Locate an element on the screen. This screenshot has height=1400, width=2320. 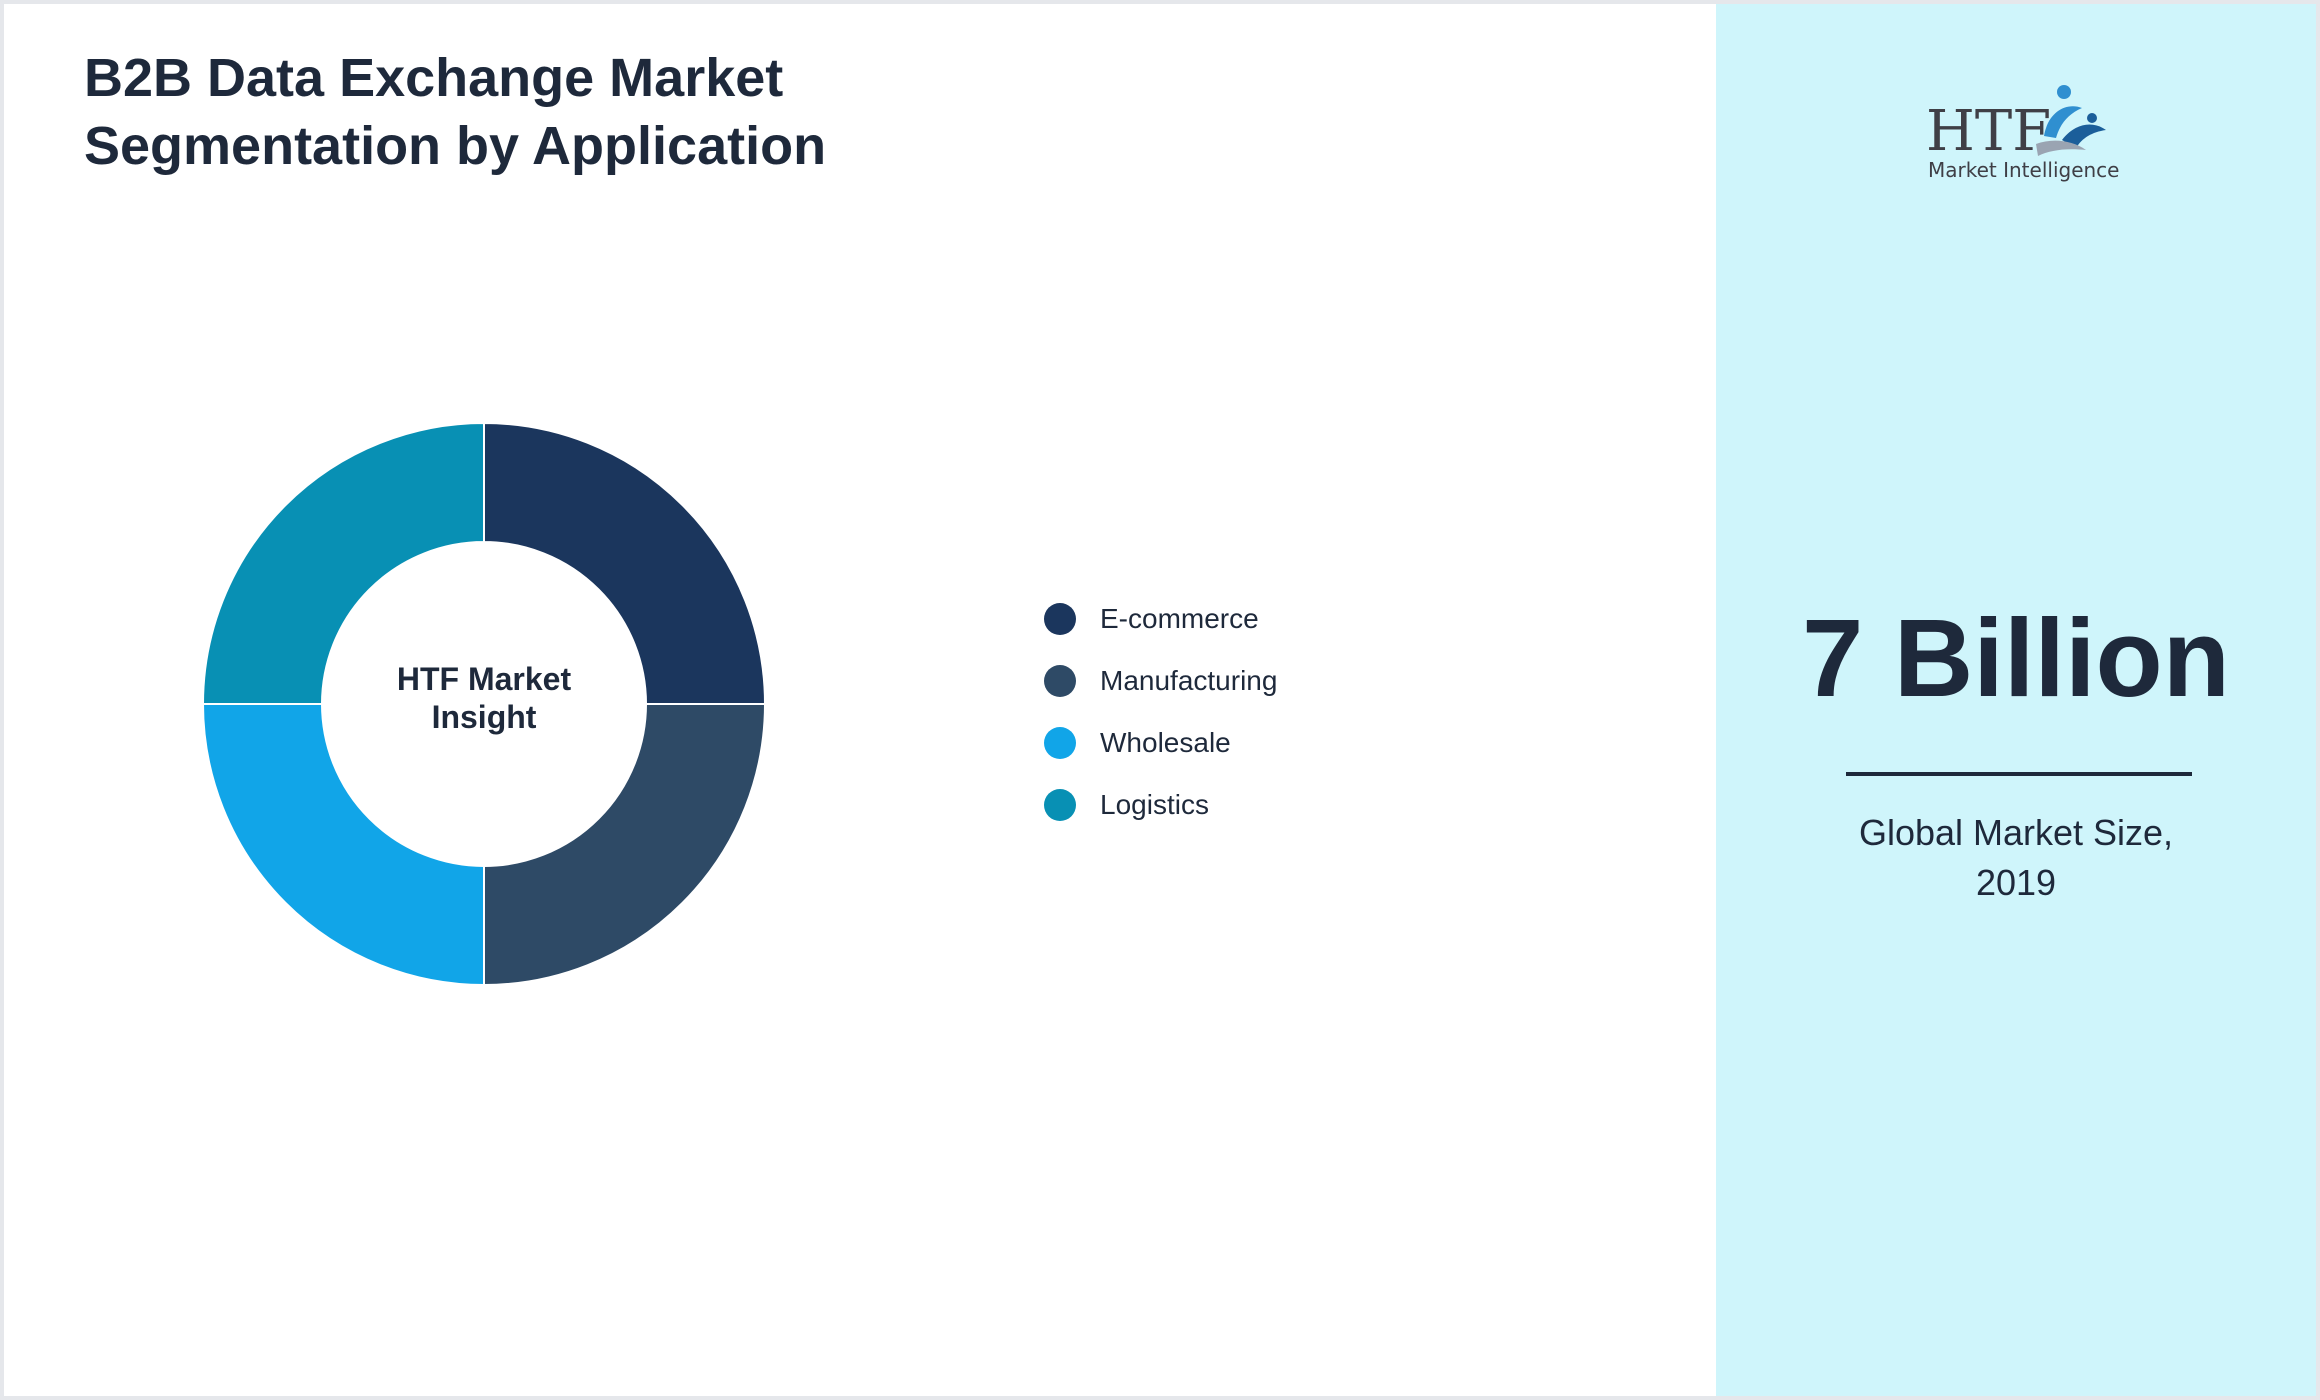
market-size-caption-line-2: 2019 is located at coordinates (2016, 882).